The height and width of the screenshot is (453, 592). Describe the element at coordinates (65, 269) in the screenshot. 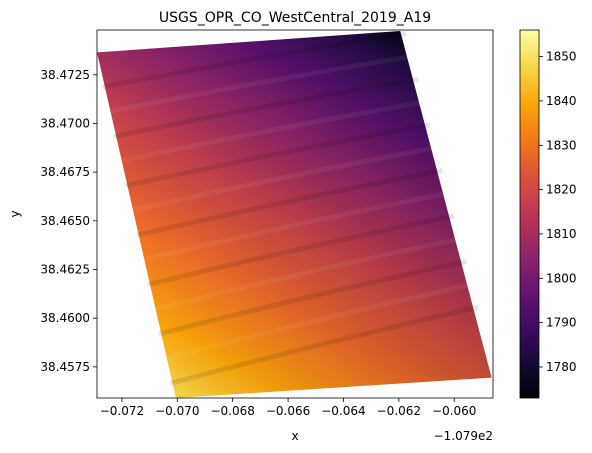

I see `y-tick-label: 38.4625` at that location.